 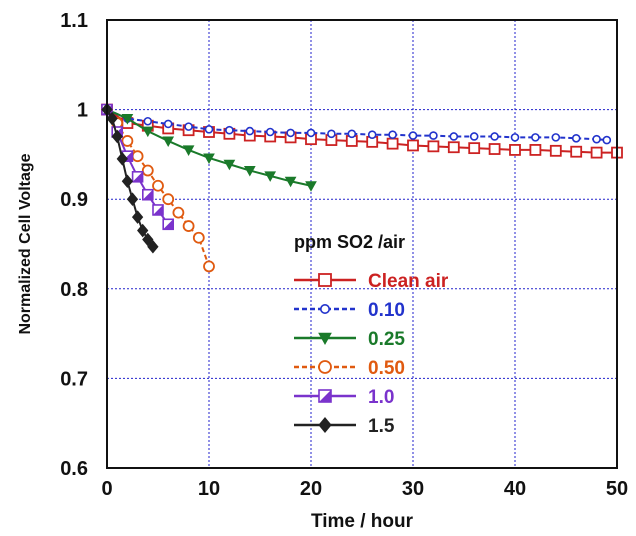 I want to click on legend-label: 1.5, so click(x=381, y=426).